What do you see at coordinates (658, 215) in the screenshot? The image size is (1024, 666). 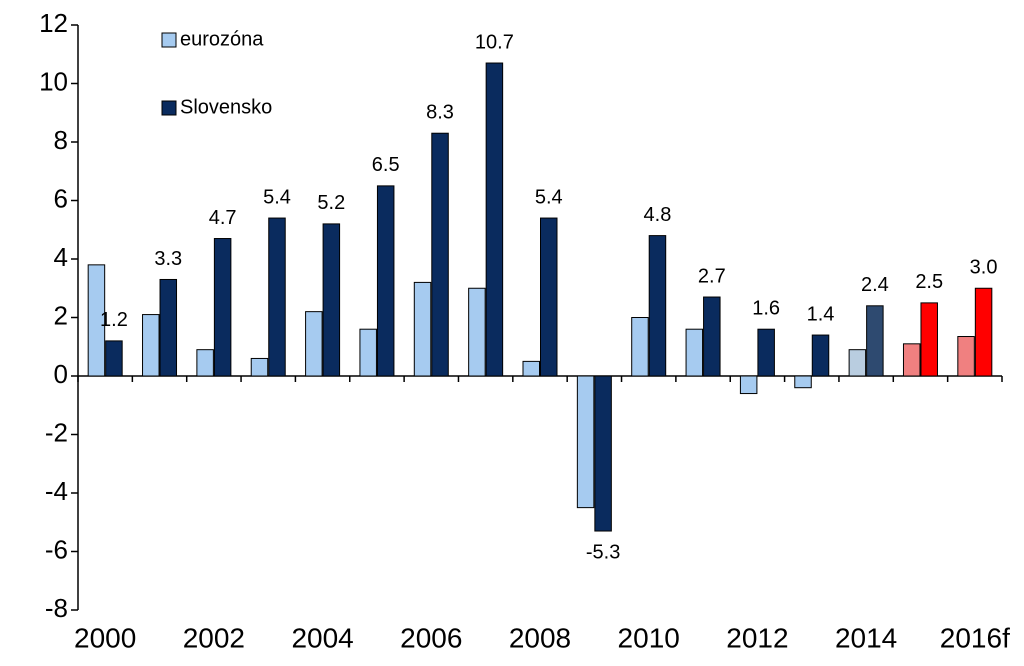 I see `data-label: 4.8` at bounding box center [658, 215].